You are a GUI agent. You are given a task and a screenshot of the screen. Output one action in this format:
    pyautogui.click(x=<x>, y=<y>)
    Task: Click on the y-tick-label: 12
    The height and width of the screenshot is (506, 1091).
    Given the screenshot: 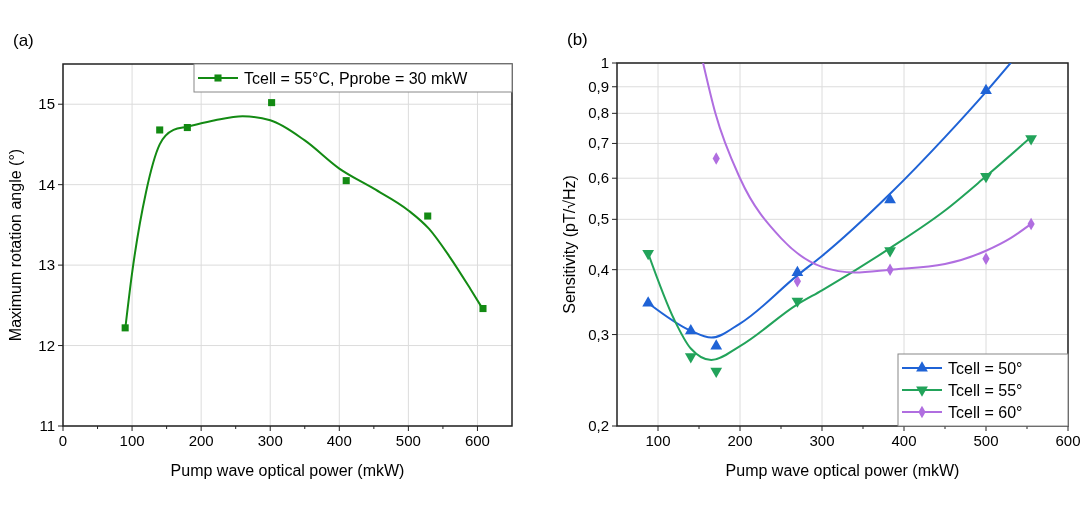 What is the action you would take?
    pyautogui.click(x=46, y=345)
    